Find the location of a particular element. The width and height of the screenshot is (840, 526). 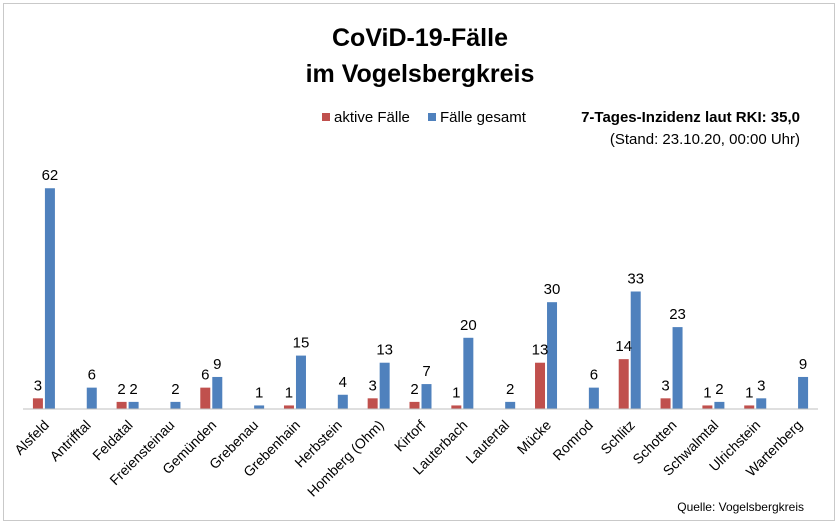

bar-total-ulrichstein is located at coordinates (761, 403).